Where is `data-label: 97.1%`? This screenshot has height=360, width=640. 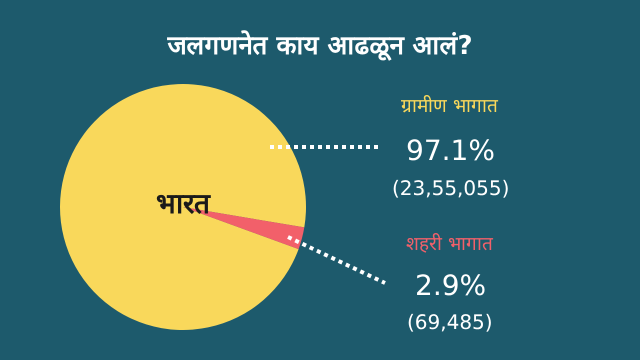 data-label: 97.1% is located at coordinates (450, 150).